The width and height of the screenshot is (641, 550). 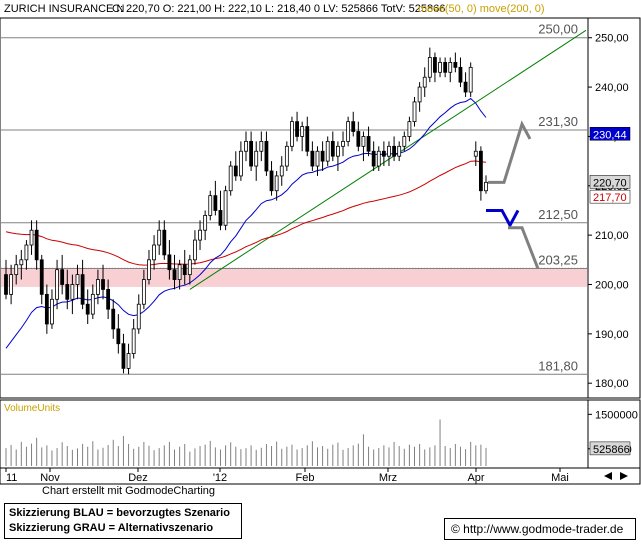 I want to click on scroll-right-icon, so click(x=624, y=476).